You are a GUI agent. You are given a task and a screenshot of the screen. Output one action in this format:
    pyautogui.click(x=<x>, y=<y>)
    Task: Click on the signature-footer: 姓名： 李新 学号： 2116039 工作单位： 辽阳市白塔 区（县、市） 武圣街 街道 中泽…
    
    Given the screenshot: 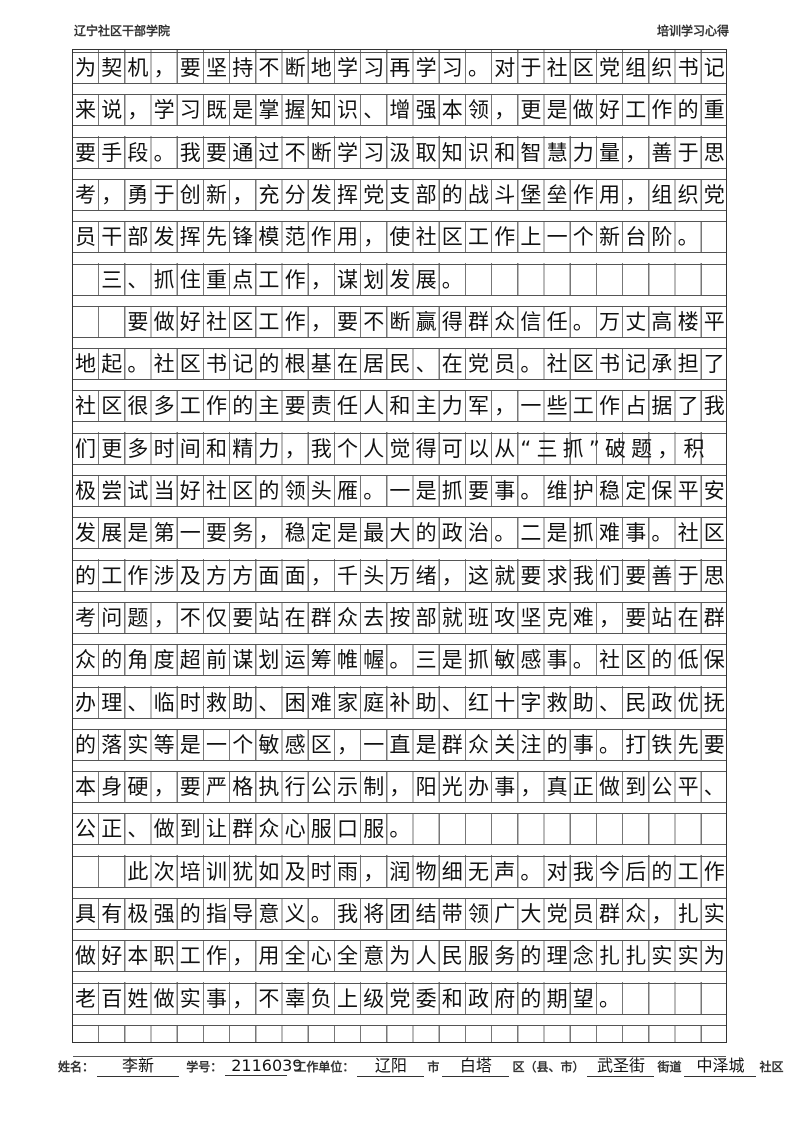 What is the action you would take?
    pyautogui.click(x=420, y=1064)
    